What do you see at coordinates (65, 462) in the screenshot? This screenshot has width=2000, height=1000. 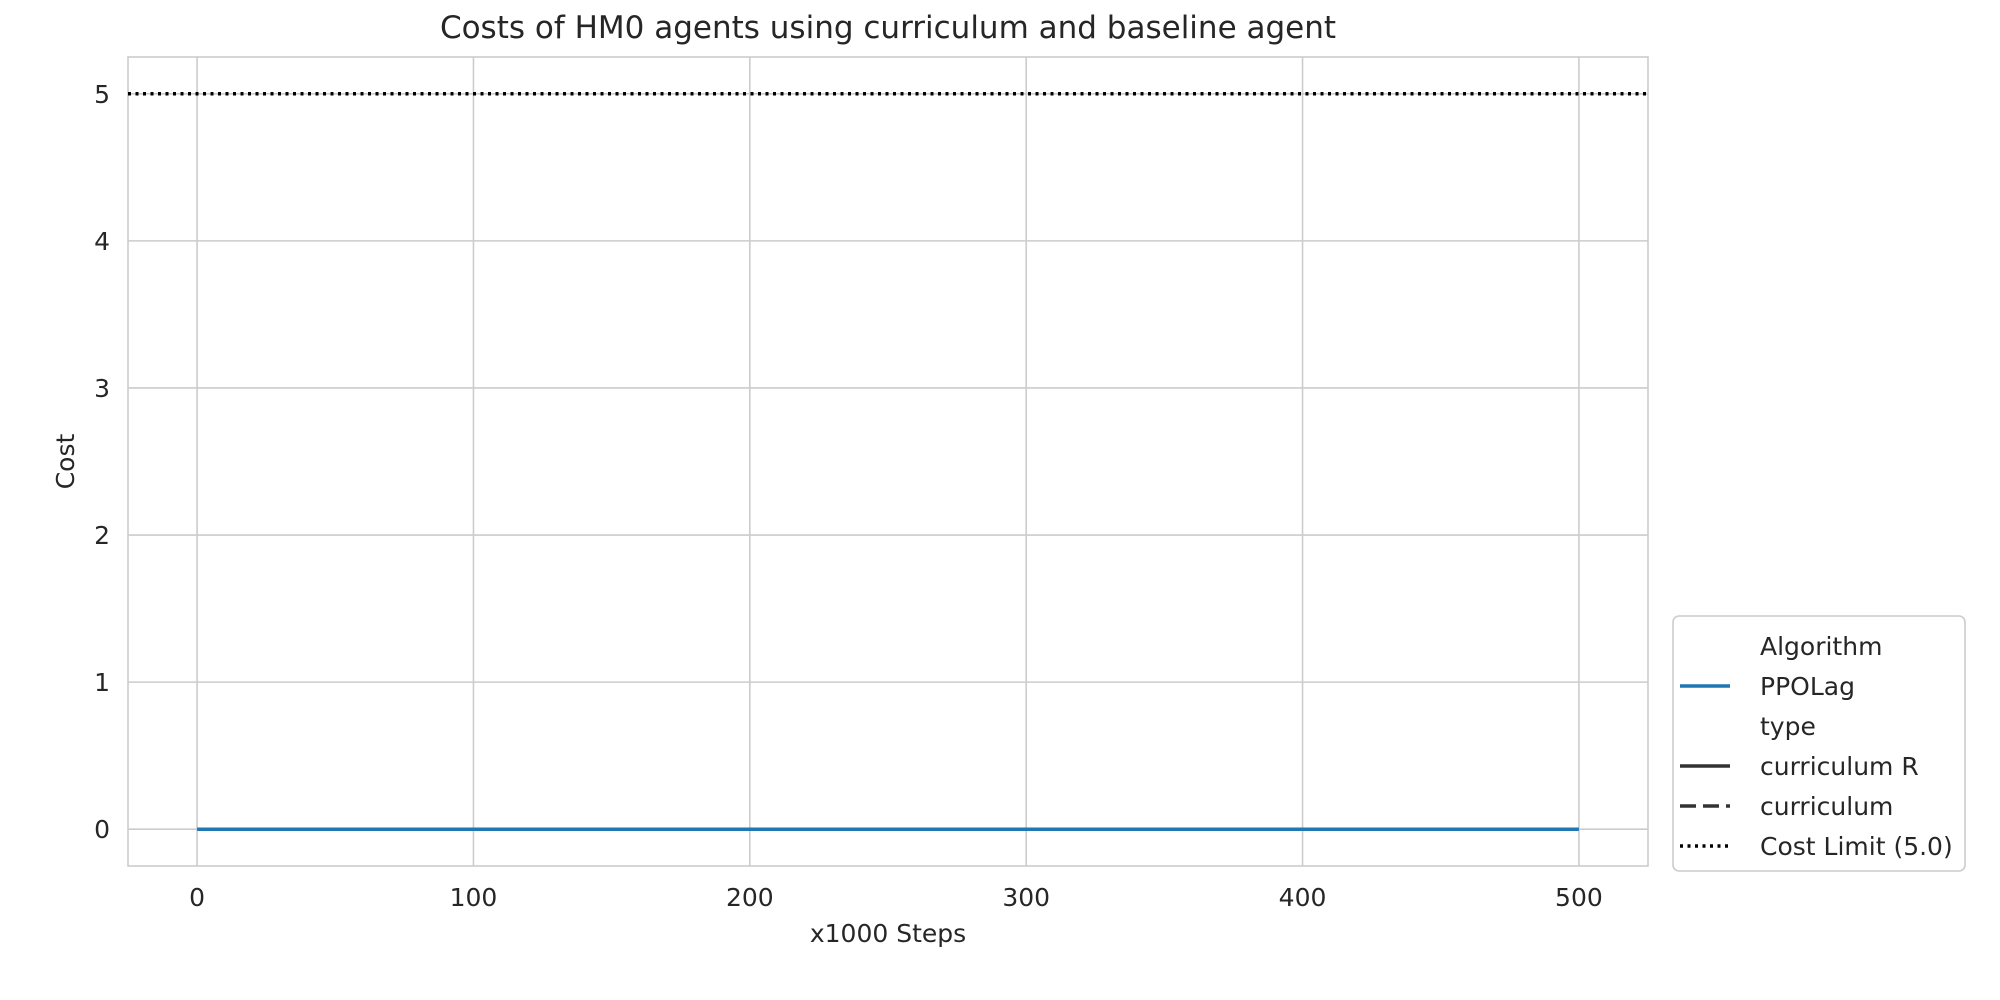 I see `y-axis-label: Cost` at bounding box center [65, 462].